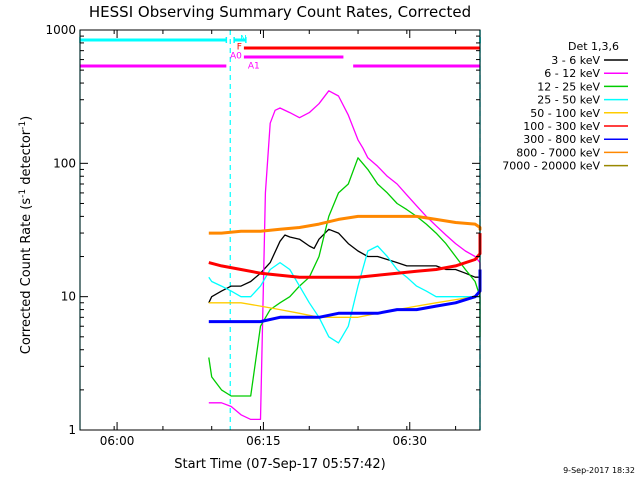  What do you see at coordinates (561, 126) in the screenshot?
I see `legend-label-5: 100 - 300 keV` at bounding box center [561, 126].